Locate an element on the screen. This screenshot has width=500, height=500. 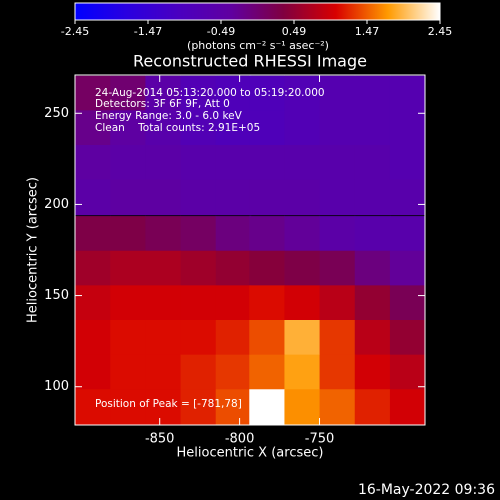
timestamp: 16-May-2022 09:36 is located at coordinates (426, 490).